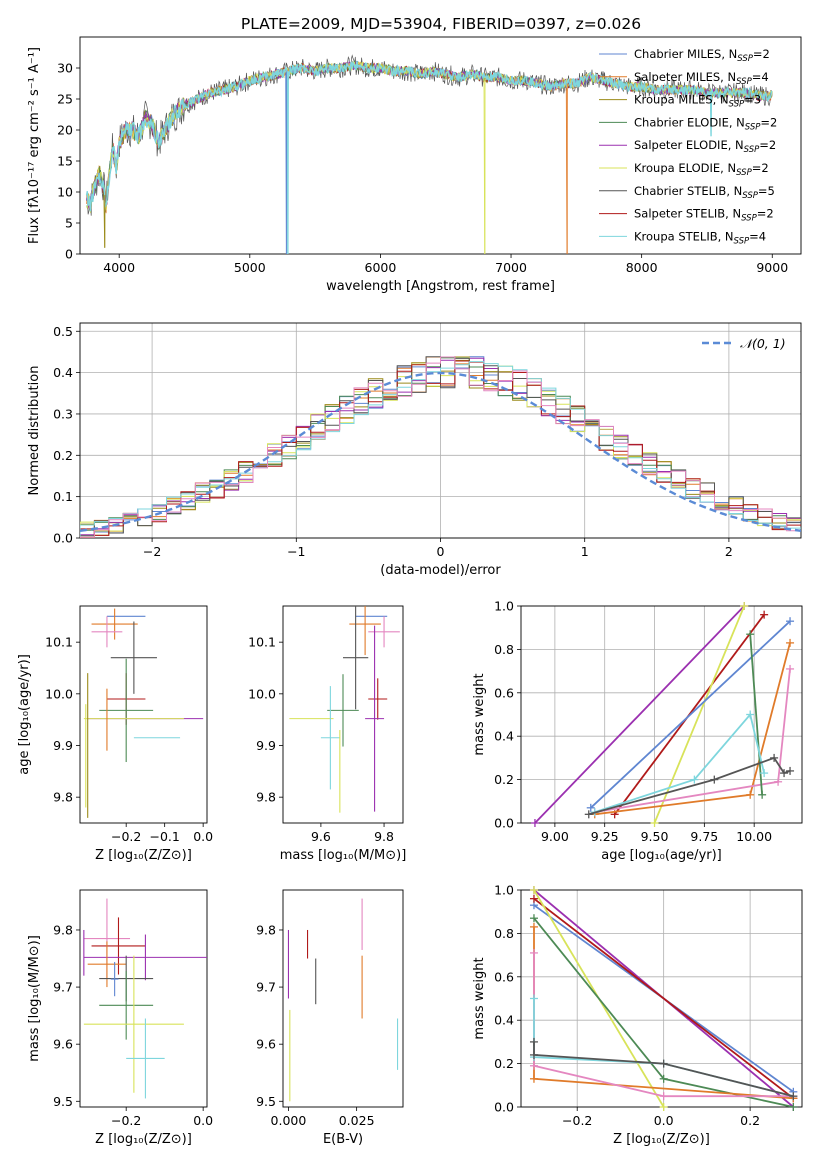 The width and height of the screenshot is (819, 1174). What do you see at coordinates (661, 855) in the screenshot?
I see `weight_vs_age-xlabel: age [log₁₀(age/yr)]` at bounding box center [661, 855].